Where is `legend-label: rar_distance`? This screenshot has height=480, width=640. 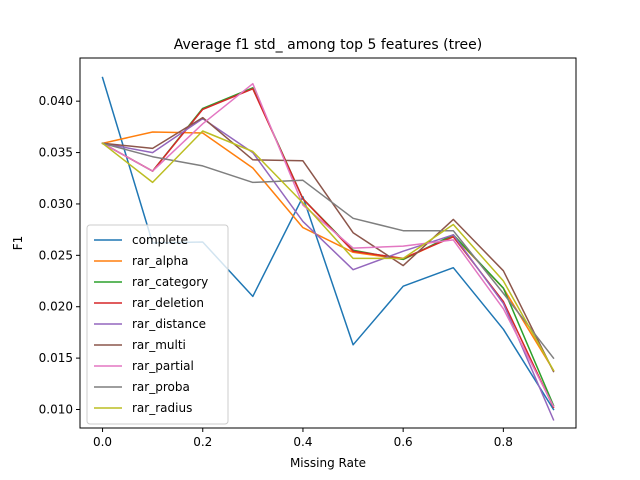
legend-label: rar_distance is located at coordinates (169, 324).